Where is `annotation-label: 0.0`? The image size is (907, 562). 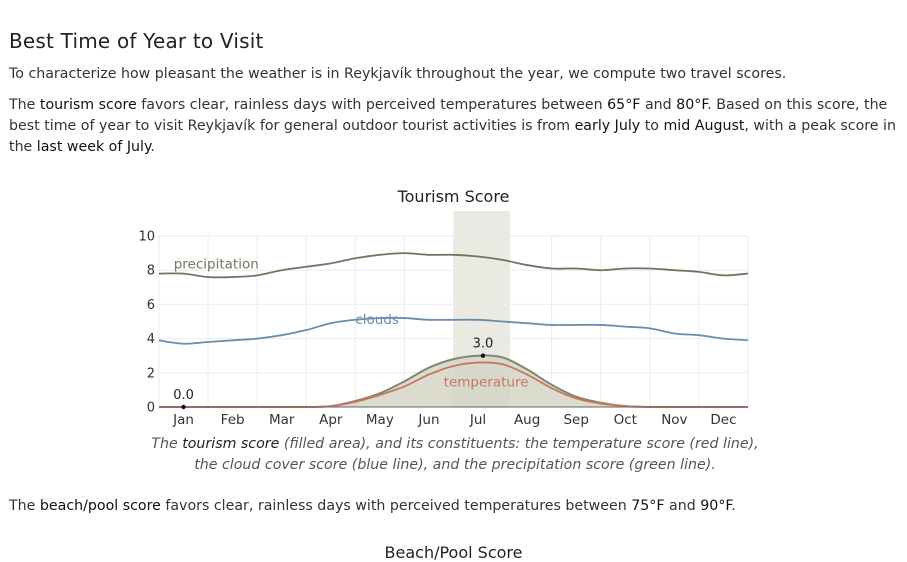 annotation-label: 0.0 is located at coordinates (183, 395).